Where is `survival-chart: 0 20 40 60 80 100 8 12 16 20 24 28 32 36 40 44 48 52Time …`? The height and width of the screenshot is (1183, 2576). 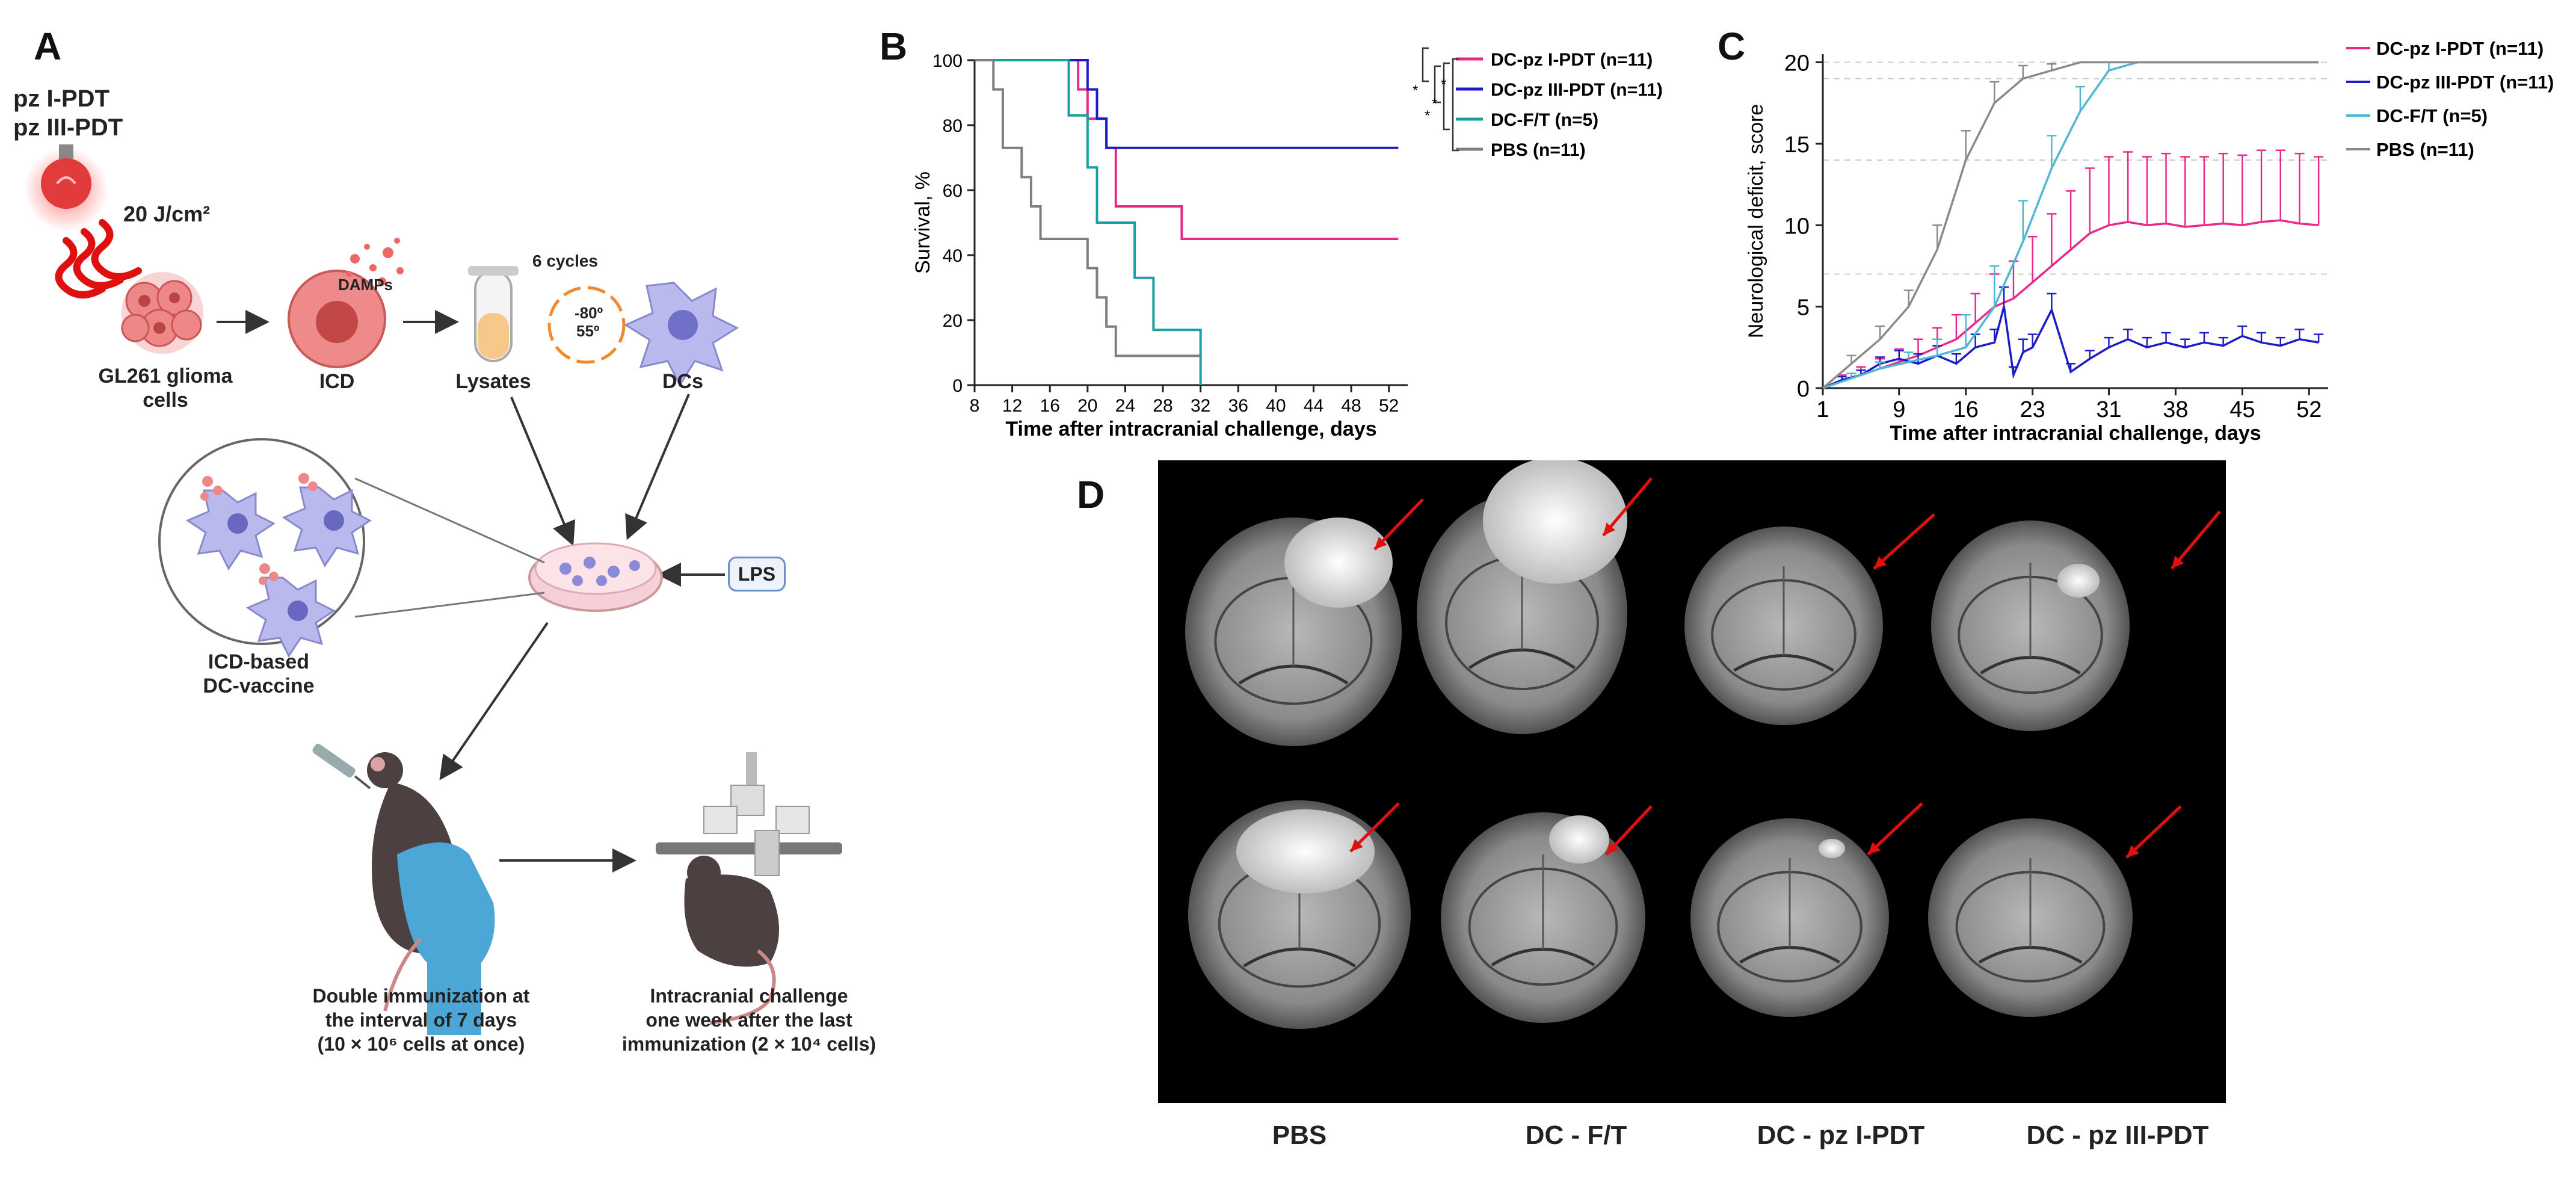
survival-chart: 0 20 40 60 80 100 8 12 16 20 24 28 32 36 40 44 48 52Time … is located at coordinates (1287, 243).